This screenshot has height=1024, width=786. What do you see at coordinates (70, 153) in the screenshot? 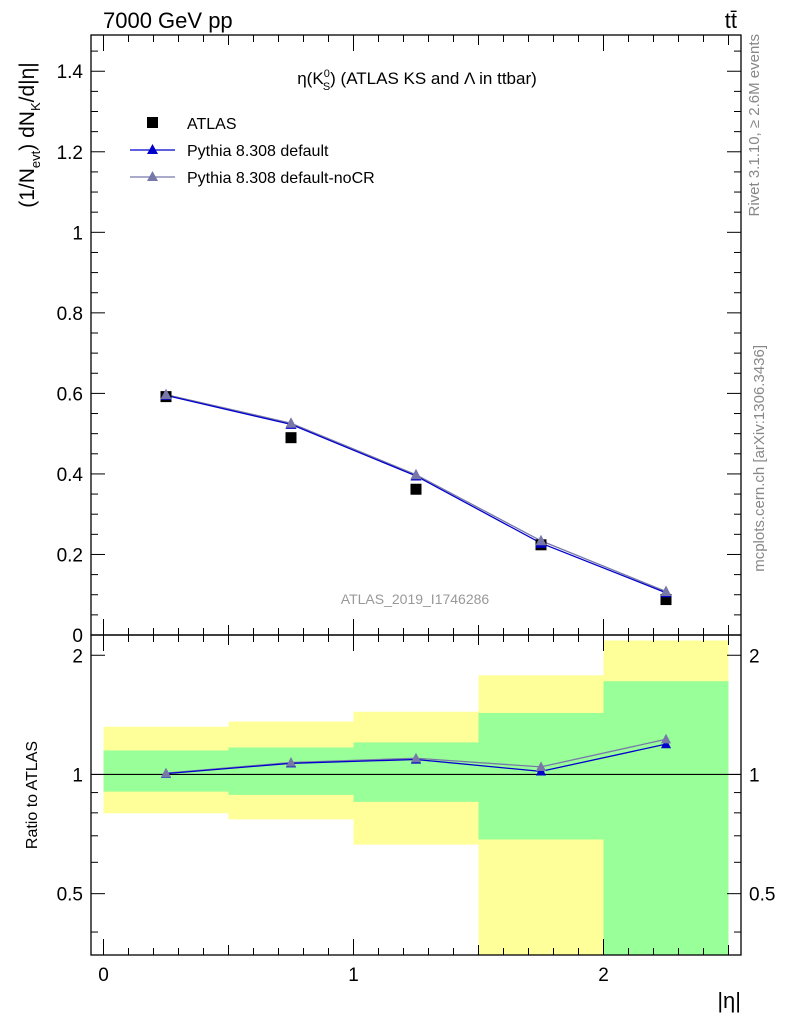
I see `top-y-tick-label: 1.2` at bounding box center [70, 153].